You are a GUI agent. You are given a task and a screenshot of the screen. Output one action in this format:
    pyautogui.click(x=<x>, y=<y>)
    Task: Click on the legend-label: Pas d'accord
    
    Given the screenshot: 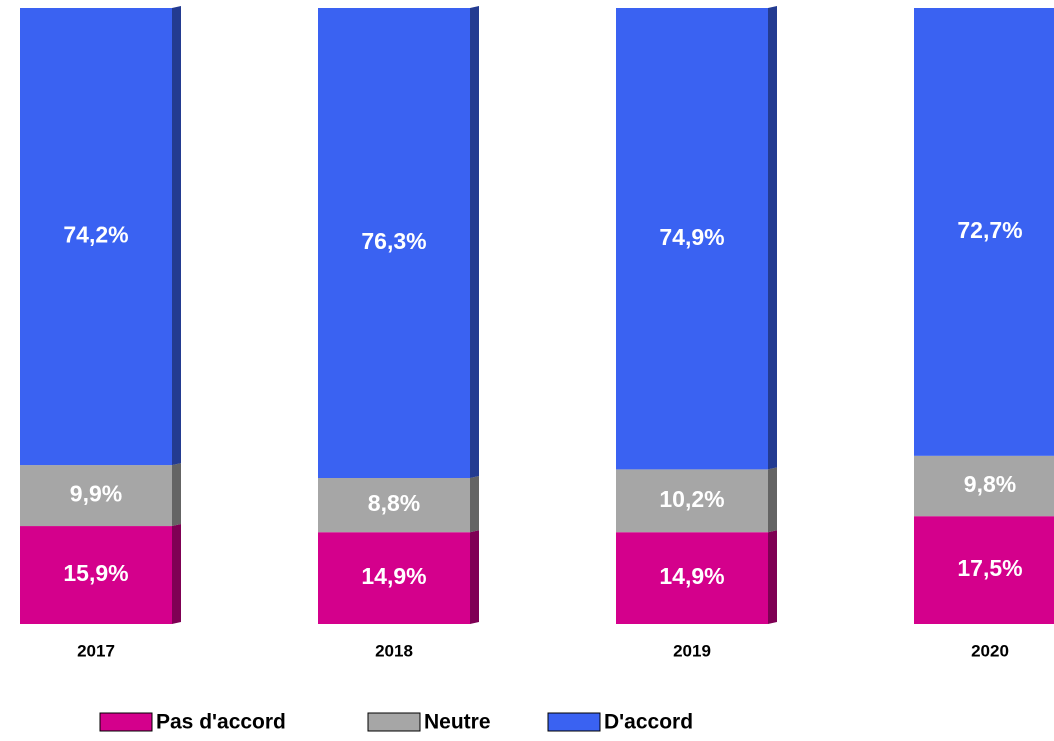 What is the action you would take?
    pyautogui.click(x=221, y=722)
    